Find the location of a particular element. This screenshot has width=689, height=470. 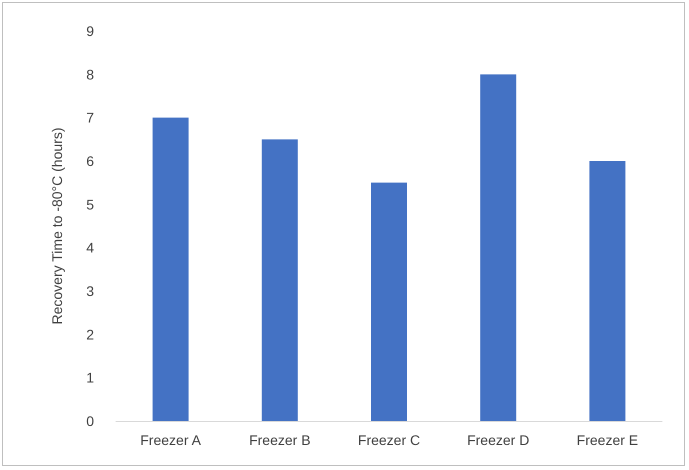

x-tick-label: Freezer A is located at coordinates (171, 440).